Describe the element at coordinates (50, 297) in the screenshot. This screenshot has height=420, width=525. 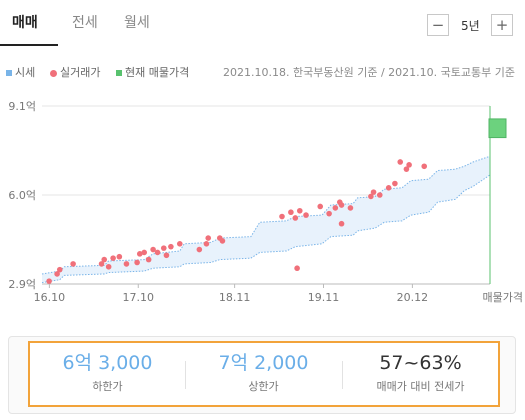
I see `x-tick-label: 16.10` at that location.